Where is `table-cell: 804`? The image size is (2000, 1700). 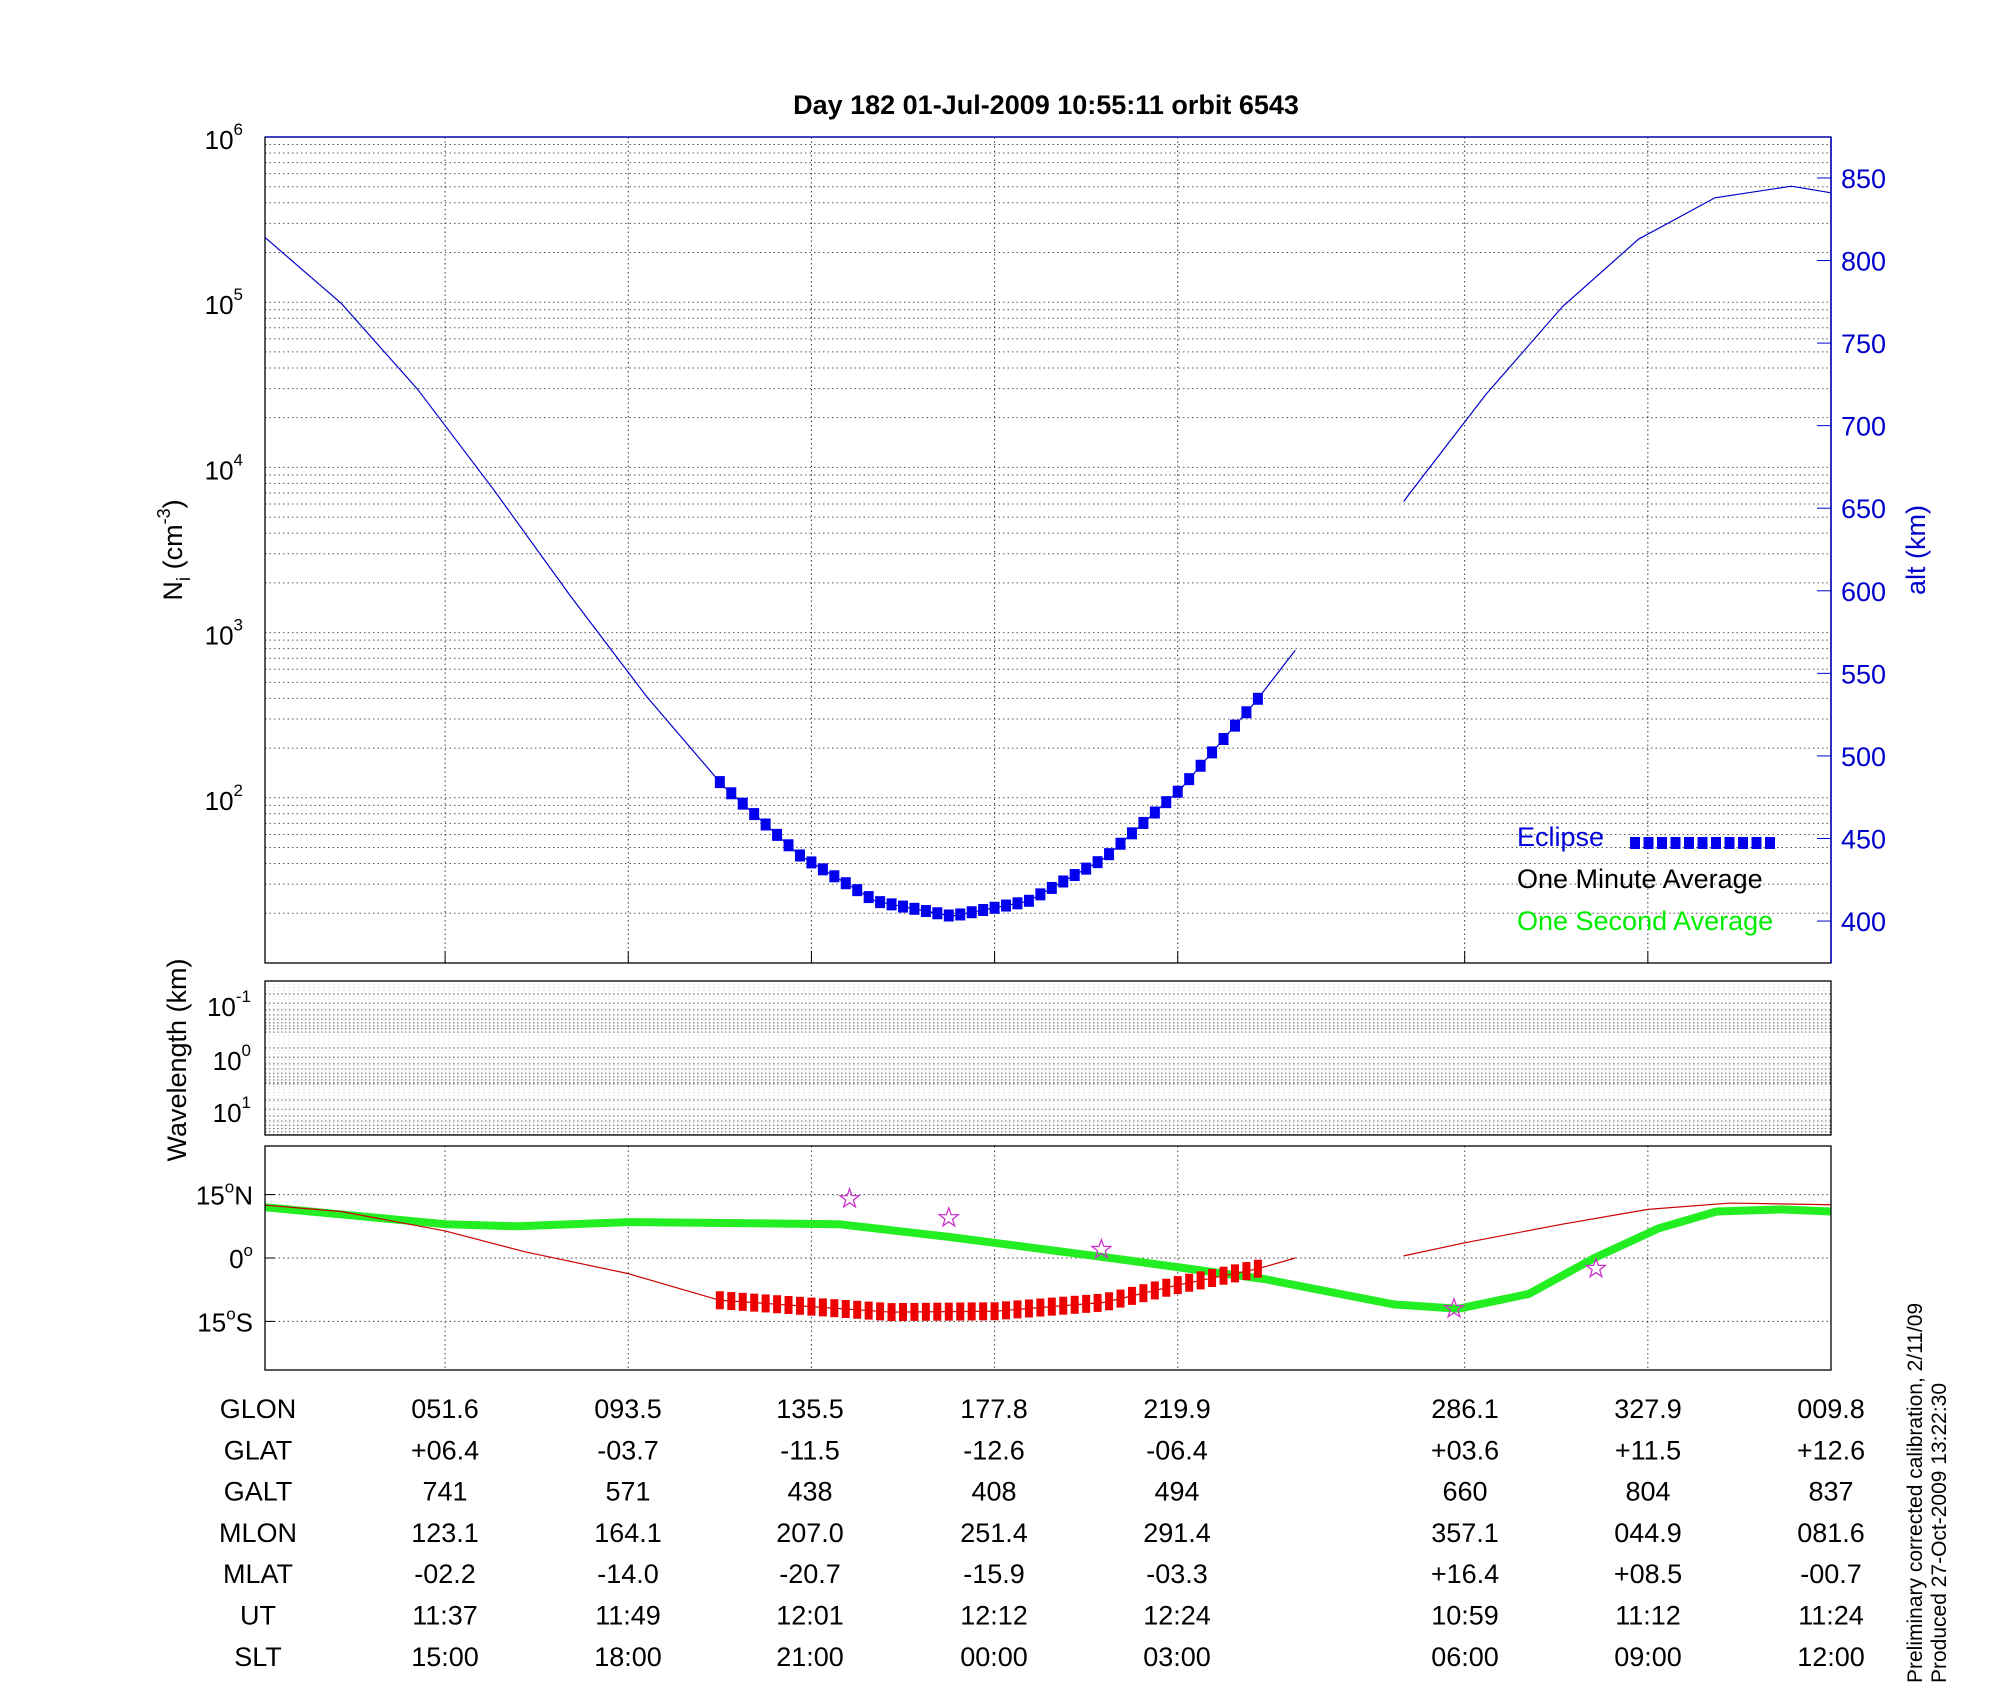
table-cell: 804 is located at coordinates (1647, 1492).